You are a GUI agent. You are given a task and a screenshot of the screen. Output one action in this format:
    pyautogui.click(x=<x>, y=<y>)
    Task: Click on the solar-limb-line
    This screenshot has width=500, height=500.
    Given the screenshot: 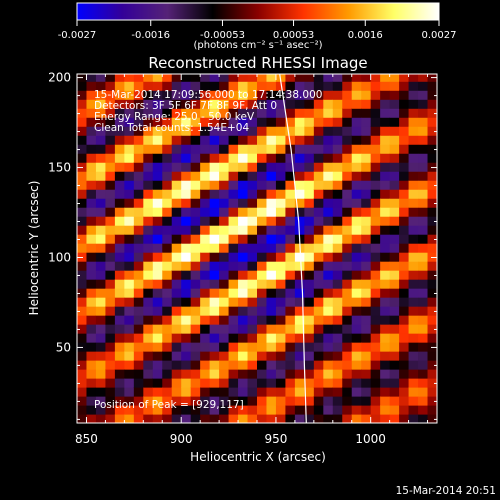 What is the action you would take?
    pyautogui.click(x=293, y=248)
    